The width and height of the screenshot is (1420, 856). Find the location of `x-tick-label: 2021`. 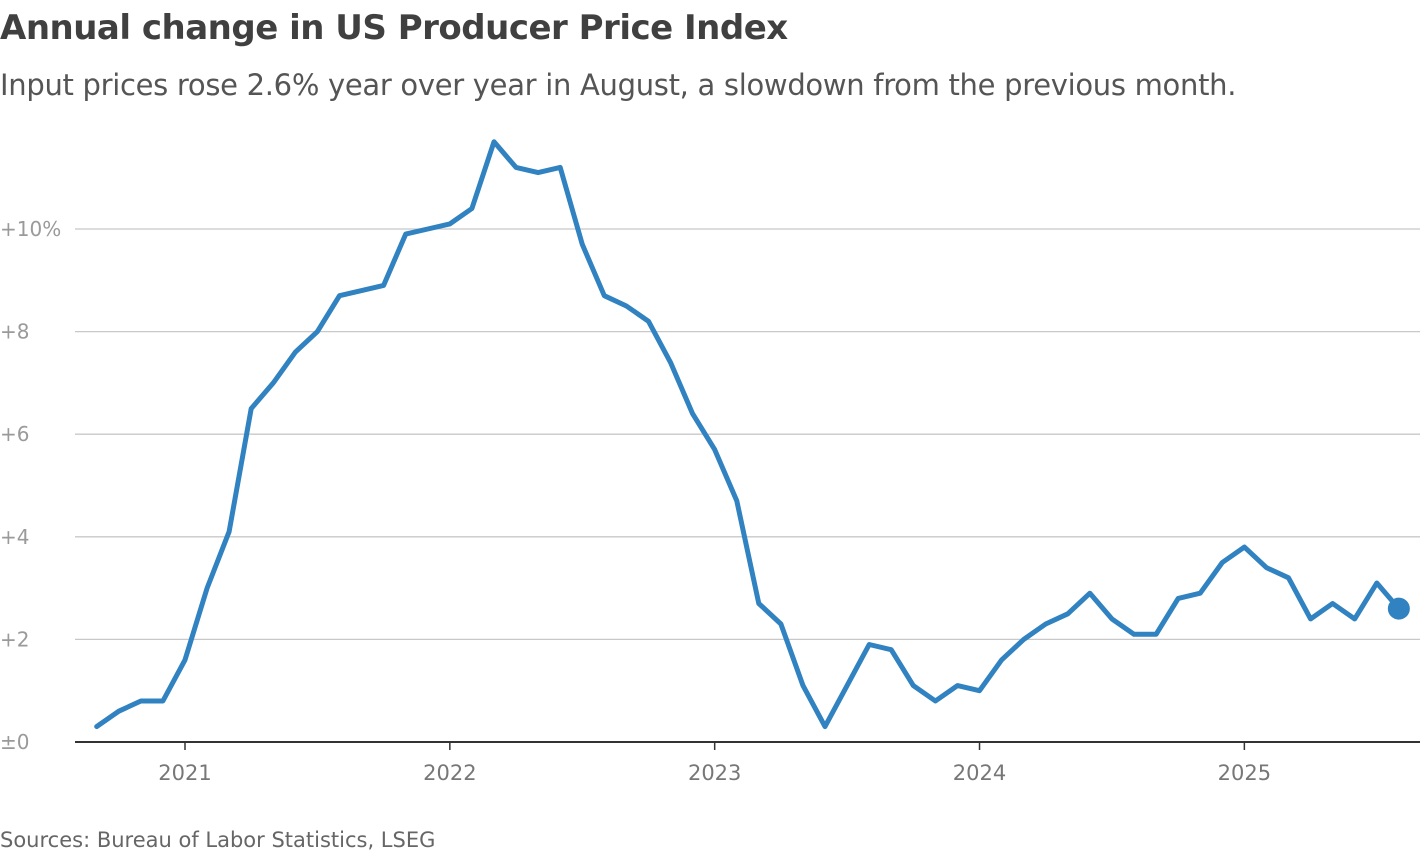

x-tick-label: 2021 is located at coordinates (184, 773).